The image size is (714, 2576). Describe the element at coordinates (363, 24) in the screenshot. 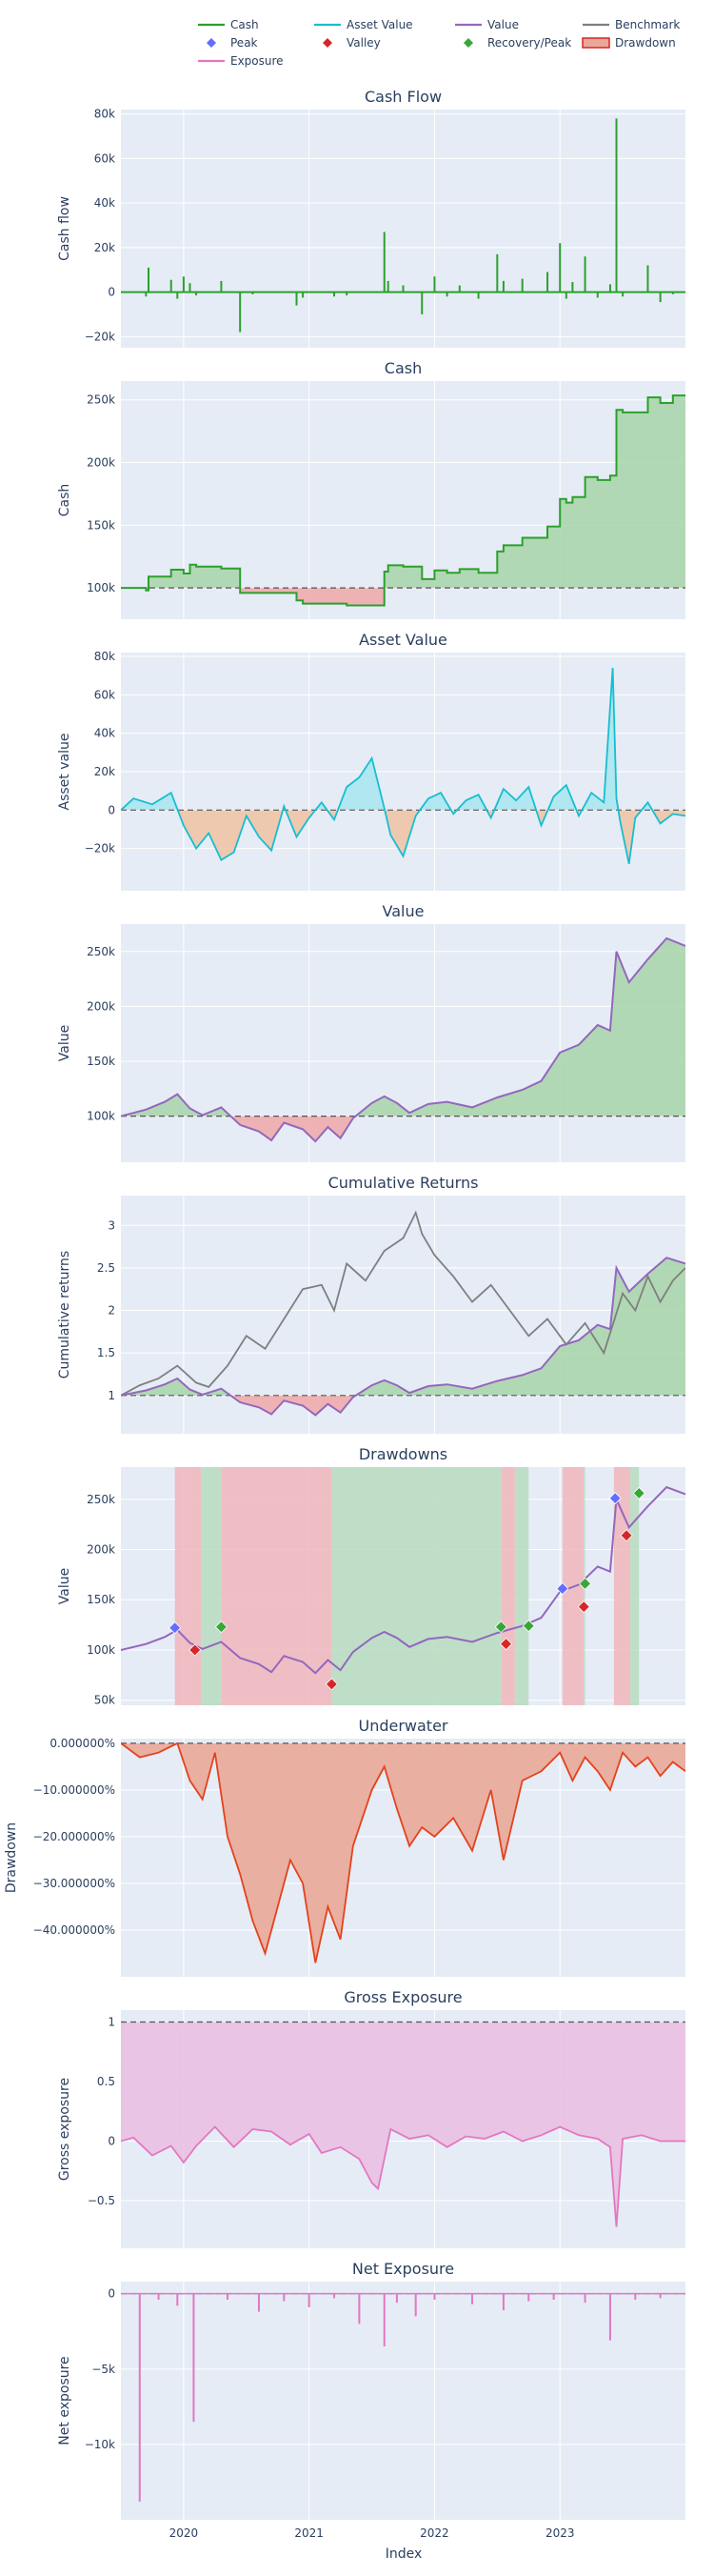

I see `legend-item-asset-value: Asset Value` at that location.